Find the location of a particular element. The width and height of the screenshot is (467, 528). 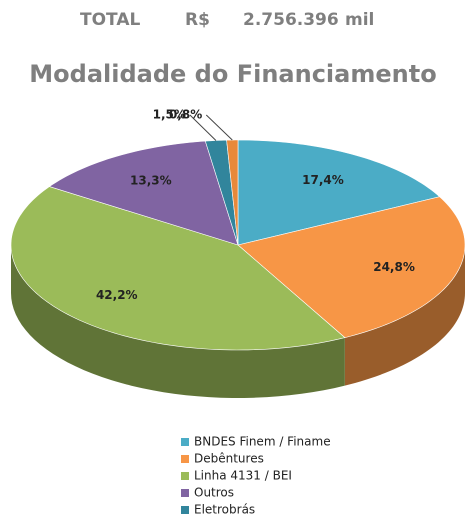

data-label: 1,5% is located at coordinates (169, 115).